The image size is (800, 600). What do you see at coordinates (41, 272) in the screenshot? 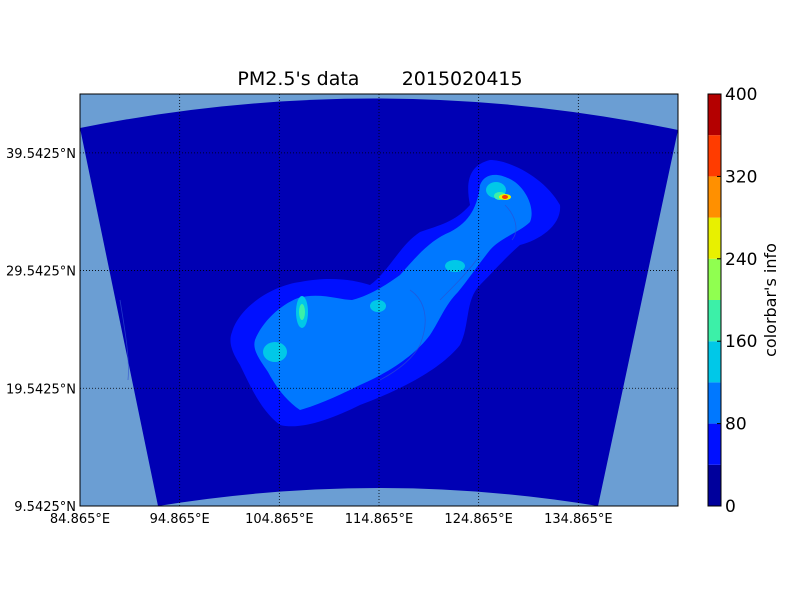
I see `lat-tick-label: 29.5425°N` at bounding box center [41, 272].